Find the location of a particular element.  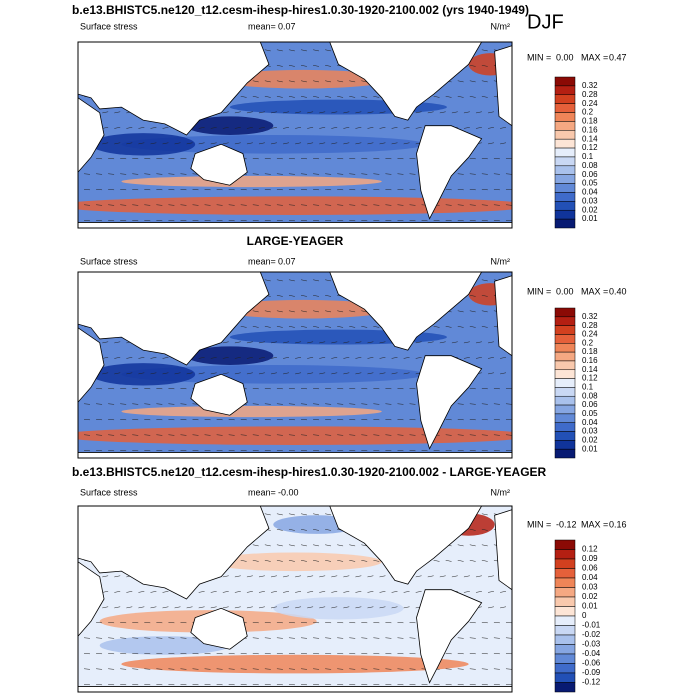

land is located at coordinates (174, 553).